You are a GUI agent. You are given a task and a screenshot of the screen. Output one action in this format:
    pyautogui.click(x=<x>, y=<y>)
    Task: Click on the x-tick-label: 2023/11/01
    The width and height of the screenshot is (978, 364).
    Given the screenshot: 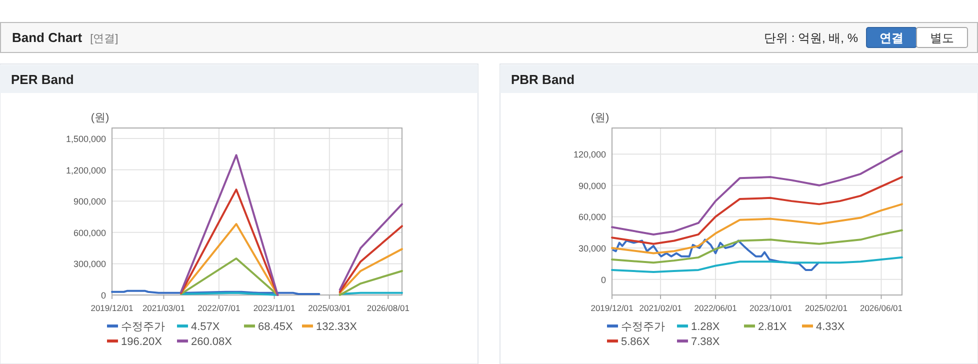 What is the action you would take?
    pyautogui.click(x=274, y=308)
    